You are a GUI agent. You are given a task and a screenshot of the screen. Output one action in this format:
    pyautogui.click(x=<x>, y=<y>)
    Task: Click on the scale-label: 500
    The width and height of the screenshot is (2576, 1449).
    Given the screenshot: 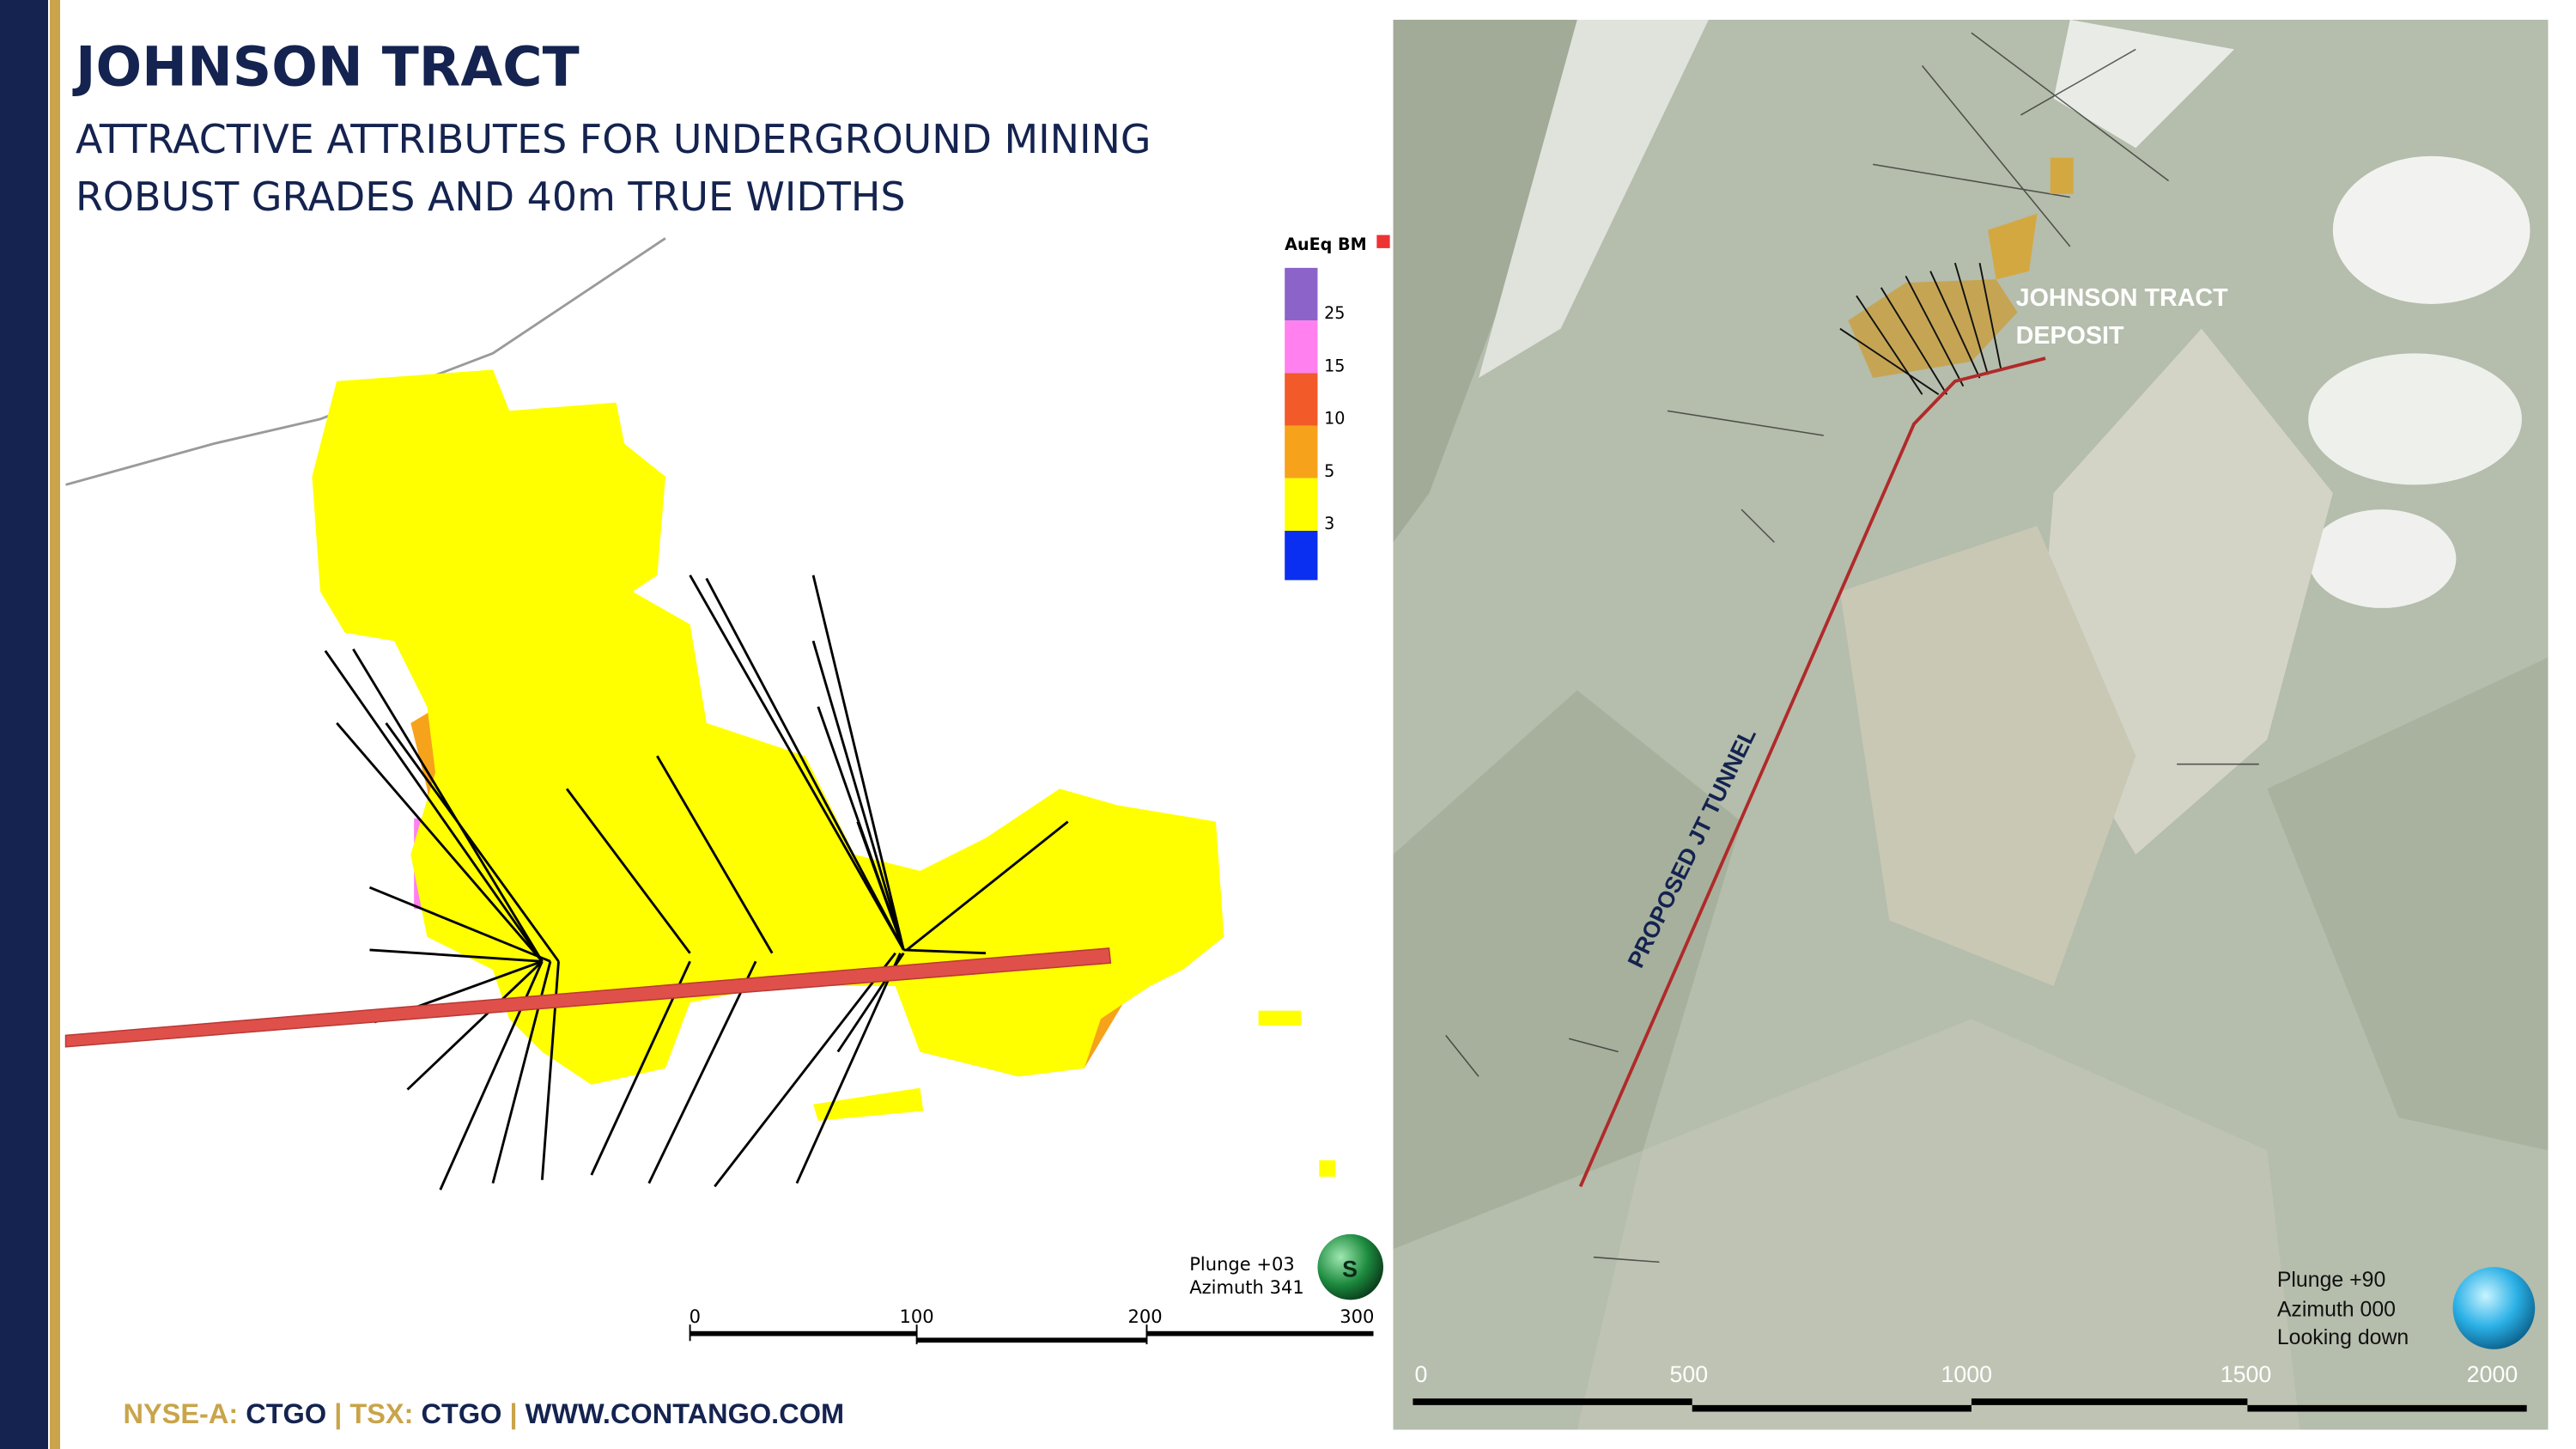 What is the action you would take?
    pyautogui.click(x=1689, y=1374)
    